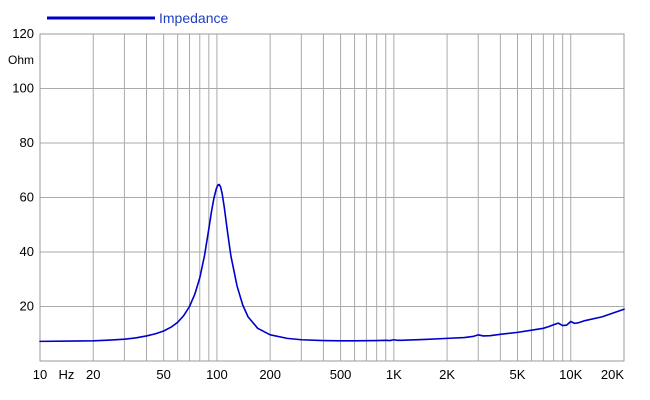 This screenshot has width=650, height=400. Describe the element at coordinates (341, 374) in the screenshot. I see `x-tick-label: 500` at that location.